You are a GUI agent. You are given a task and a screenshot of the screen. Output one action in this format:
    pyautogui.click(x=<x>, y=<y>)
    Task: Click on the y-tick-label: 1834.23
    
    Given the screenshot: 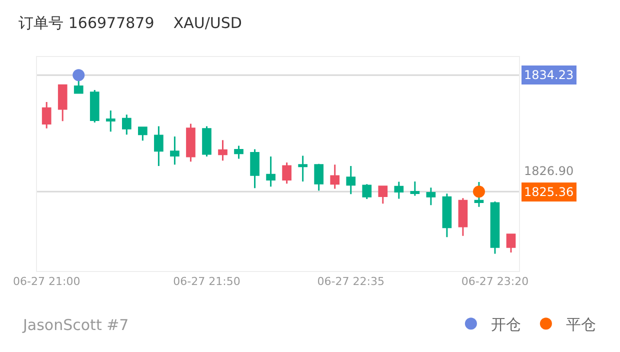 What is the action you would take?
    pyautogui.click(x=549, y=75)
    